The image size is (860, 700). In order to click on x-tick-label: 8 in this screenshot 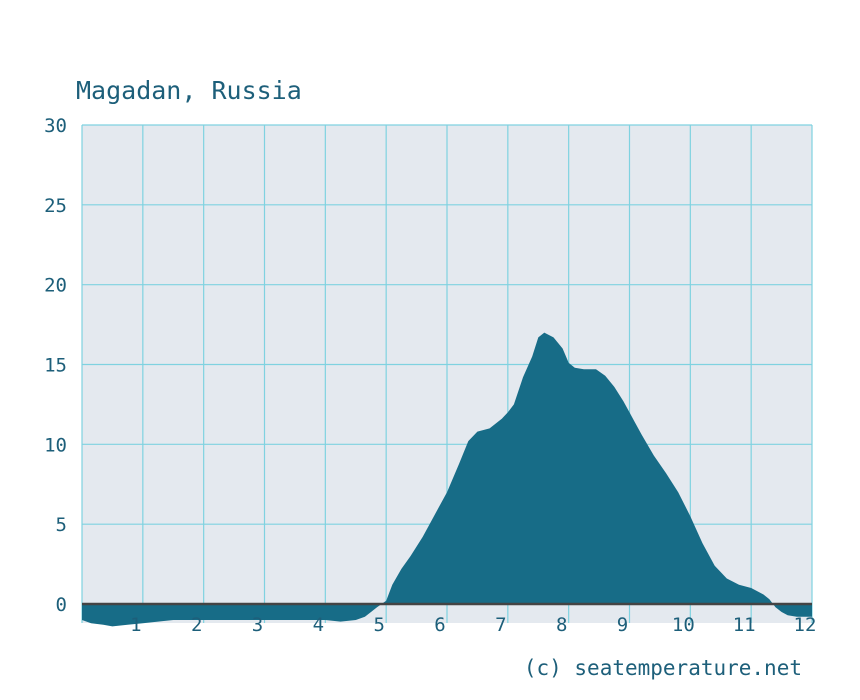, I will do `click(561, 625)`.